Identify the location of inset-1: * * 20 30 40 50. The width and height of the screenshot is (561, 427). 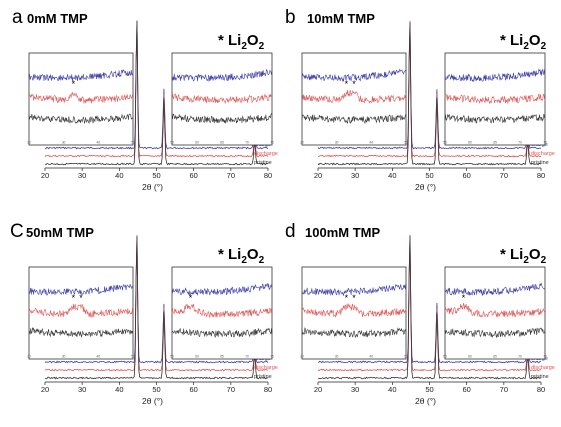
(81, 313).